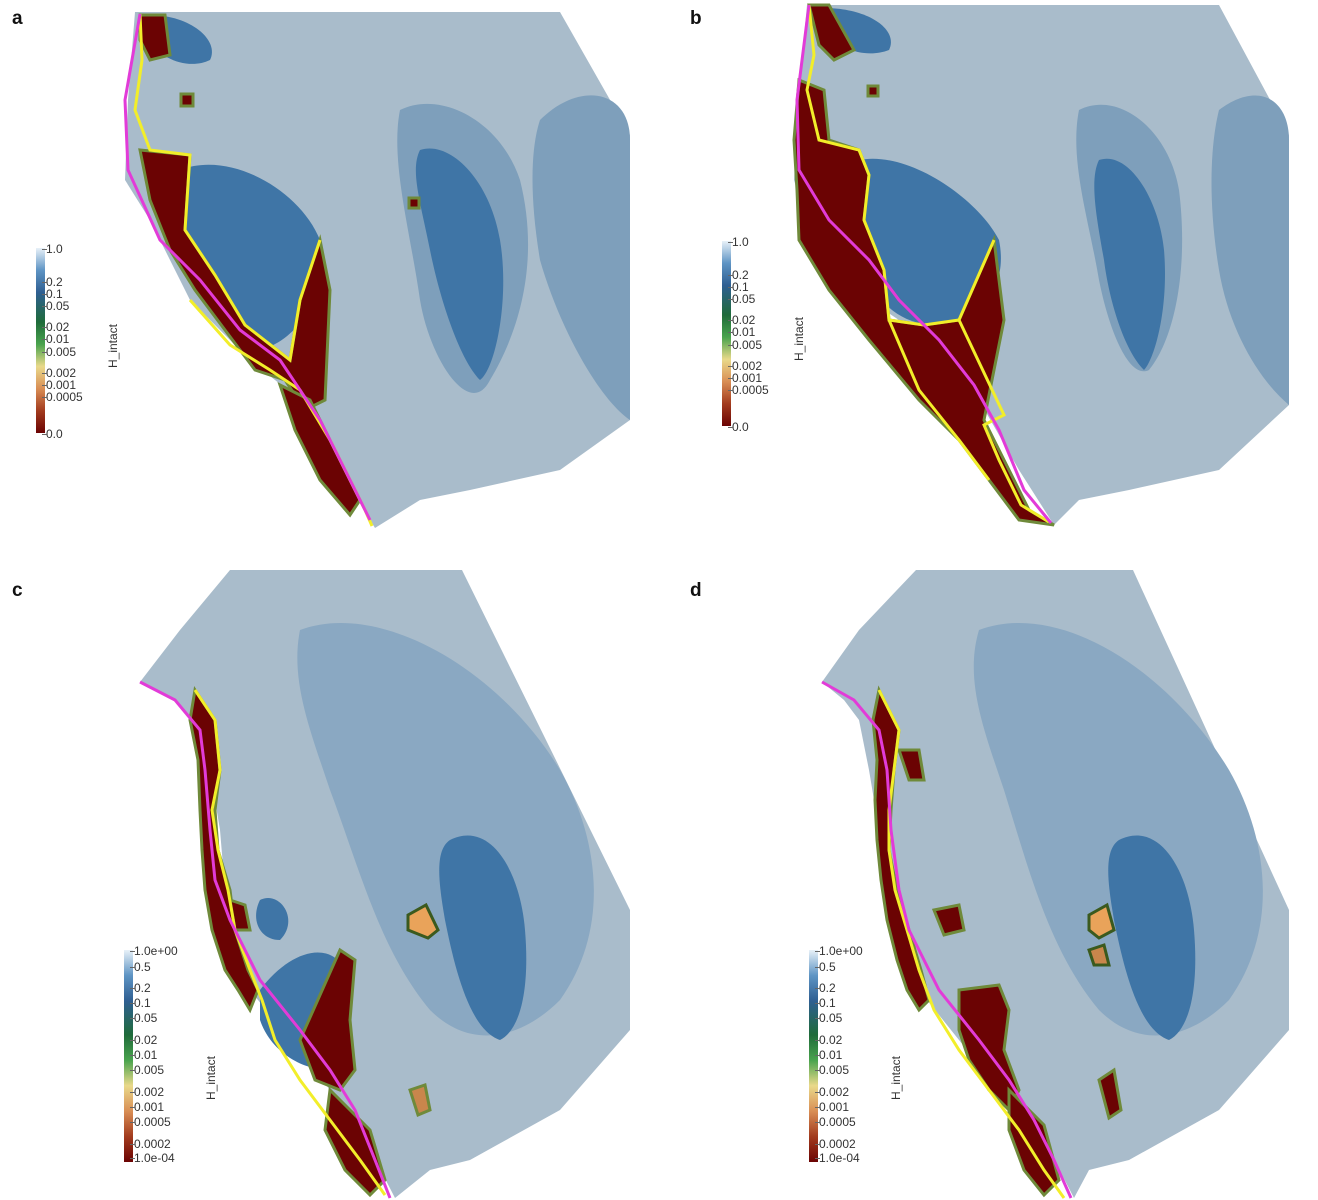 Image resolution: width=1318 pixels, height=1200 pixels. What do you see at coordinates (696, 18) in the screenshot?
I see `panel-label: b` at bounding box center [696, 18].